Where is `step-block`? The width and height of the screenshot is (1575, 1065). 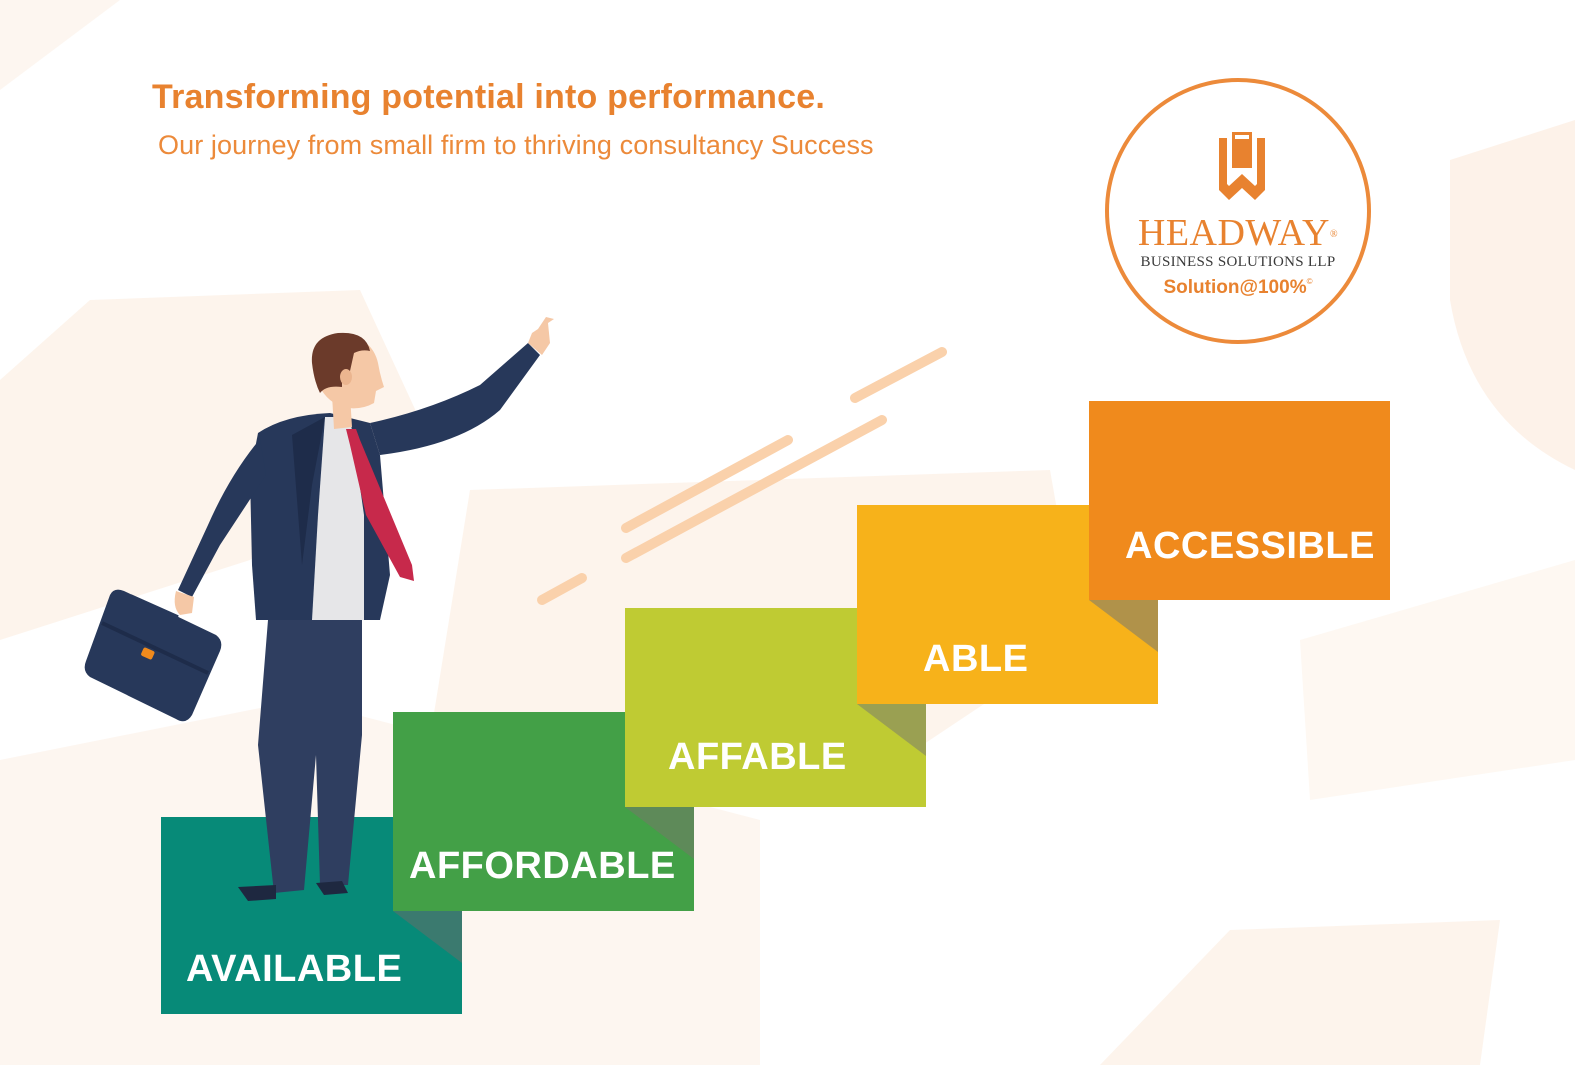
step-block is located at coordinates (1239, 500).